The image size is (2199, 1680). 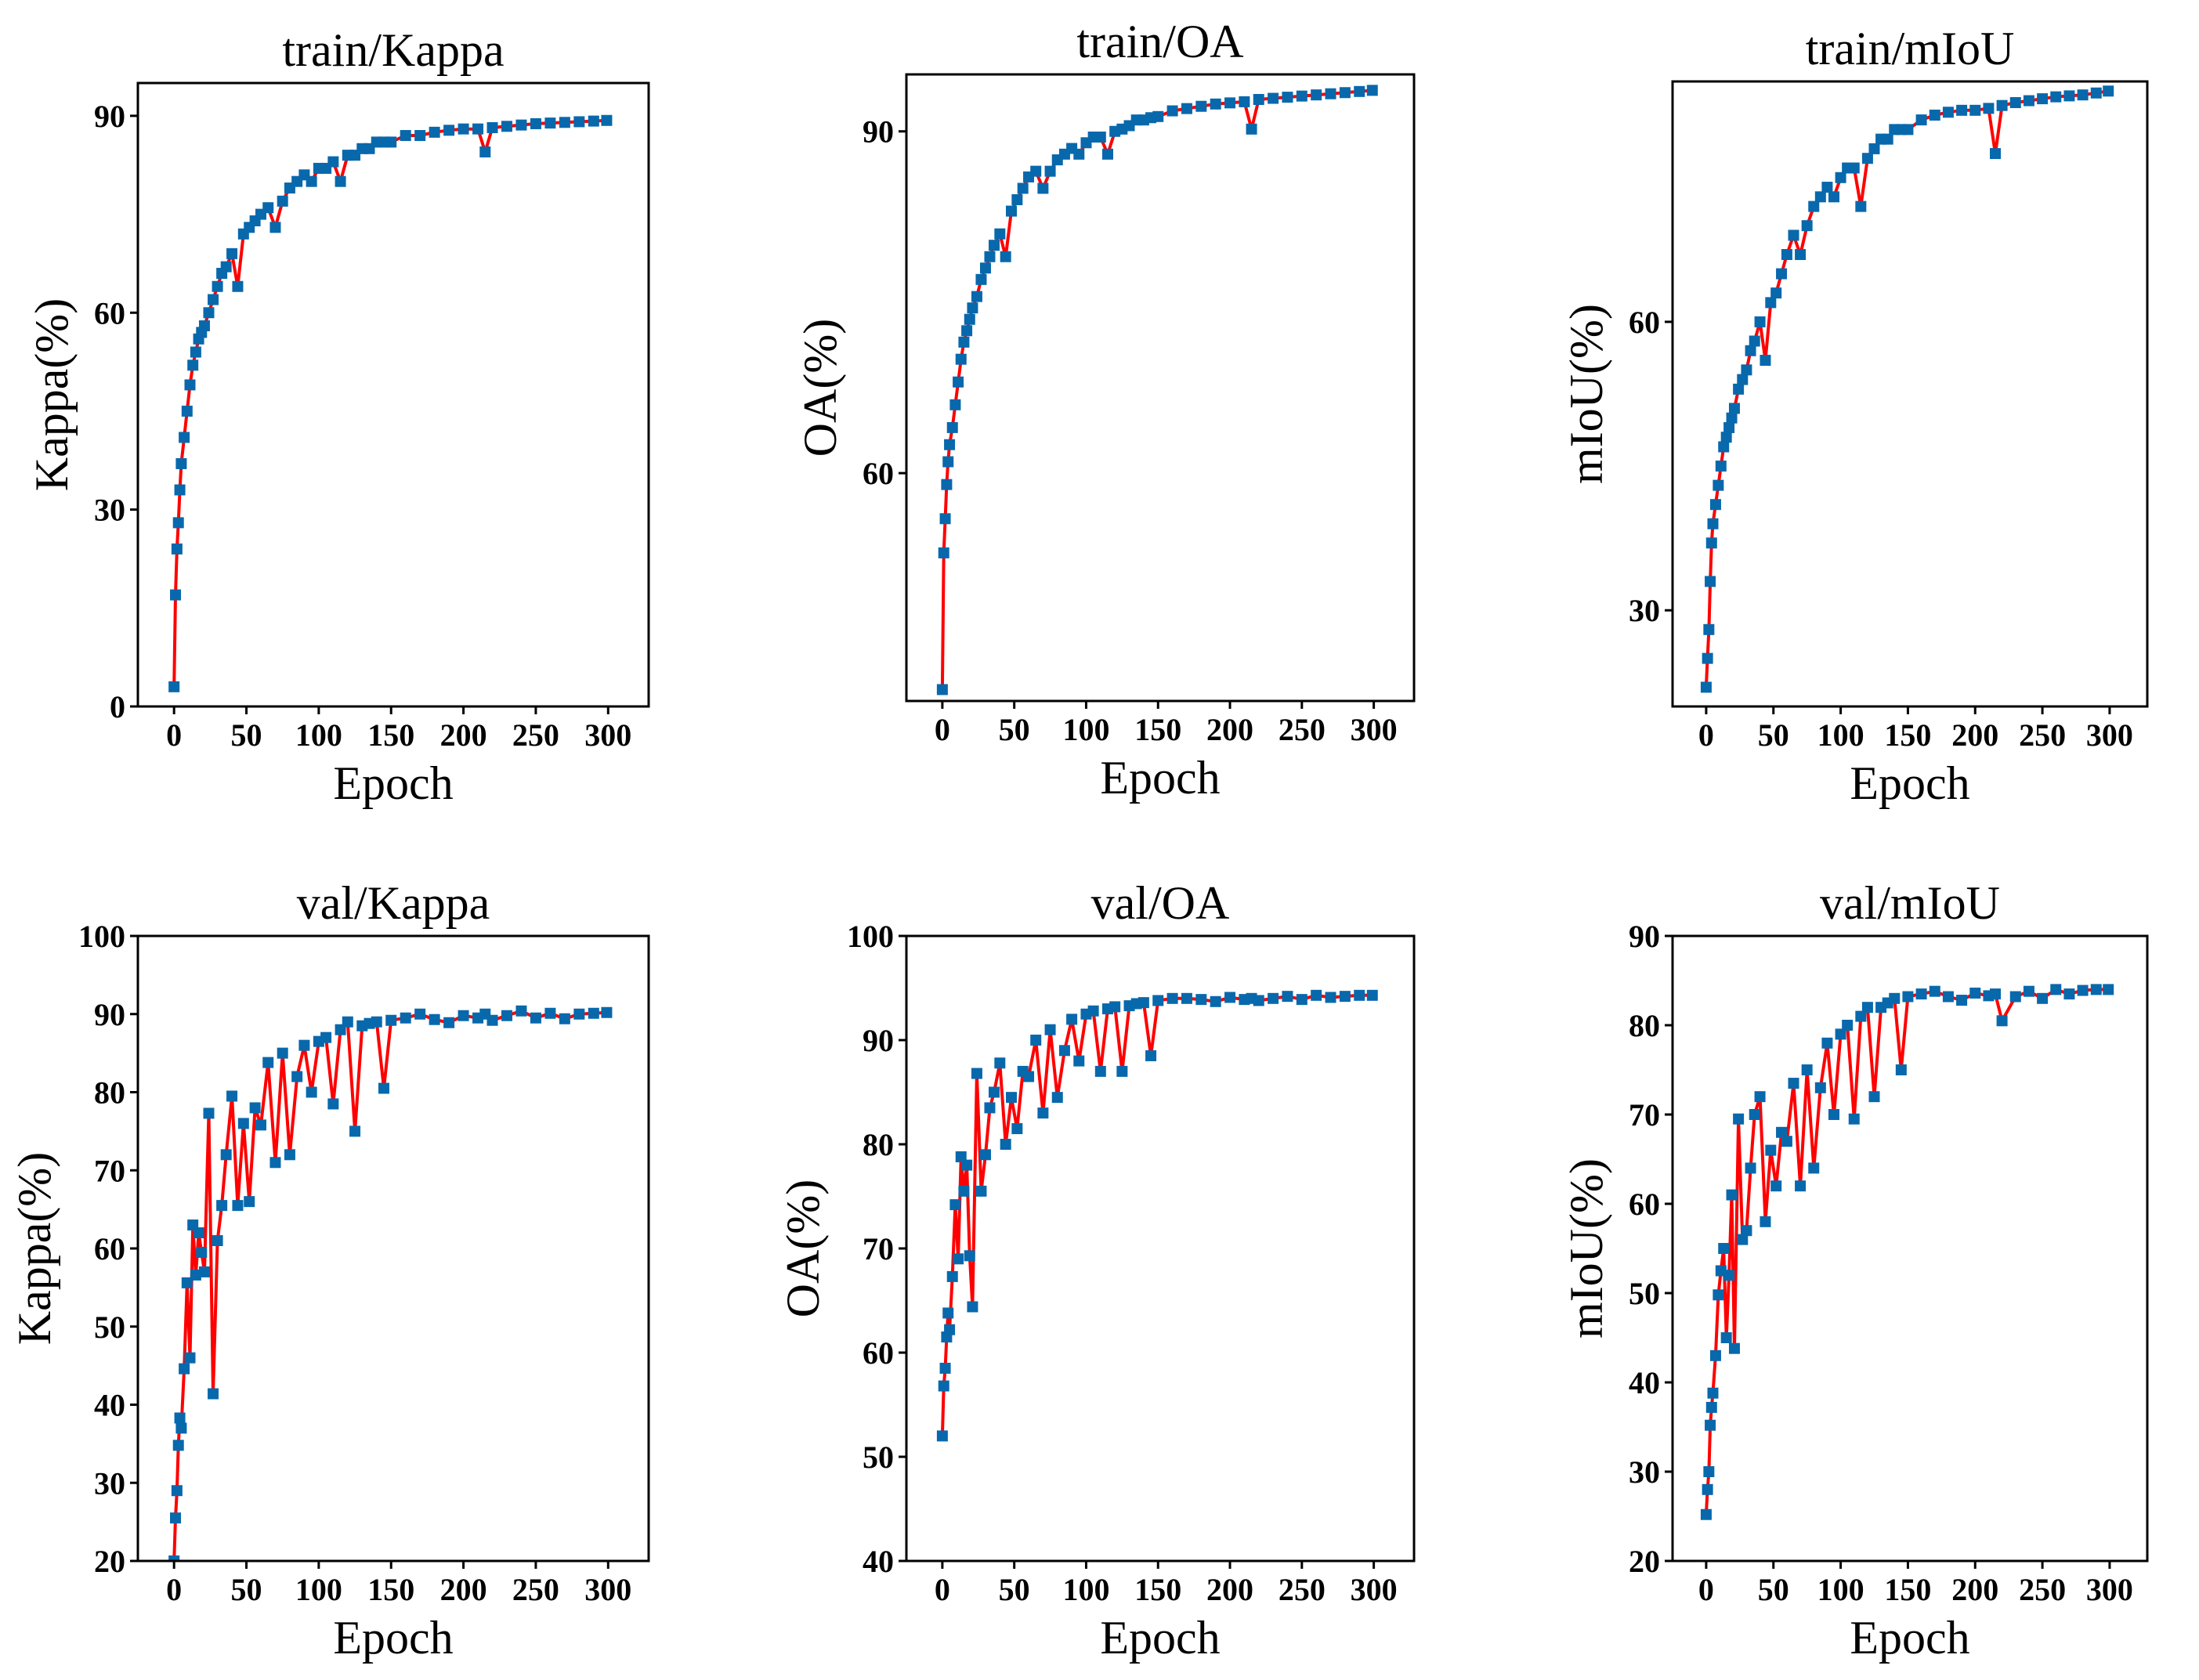 What do you see at coordinates (943, 729) in the screenshot?
I see `x-tick-label: 0` at bounding box center [943, 729].